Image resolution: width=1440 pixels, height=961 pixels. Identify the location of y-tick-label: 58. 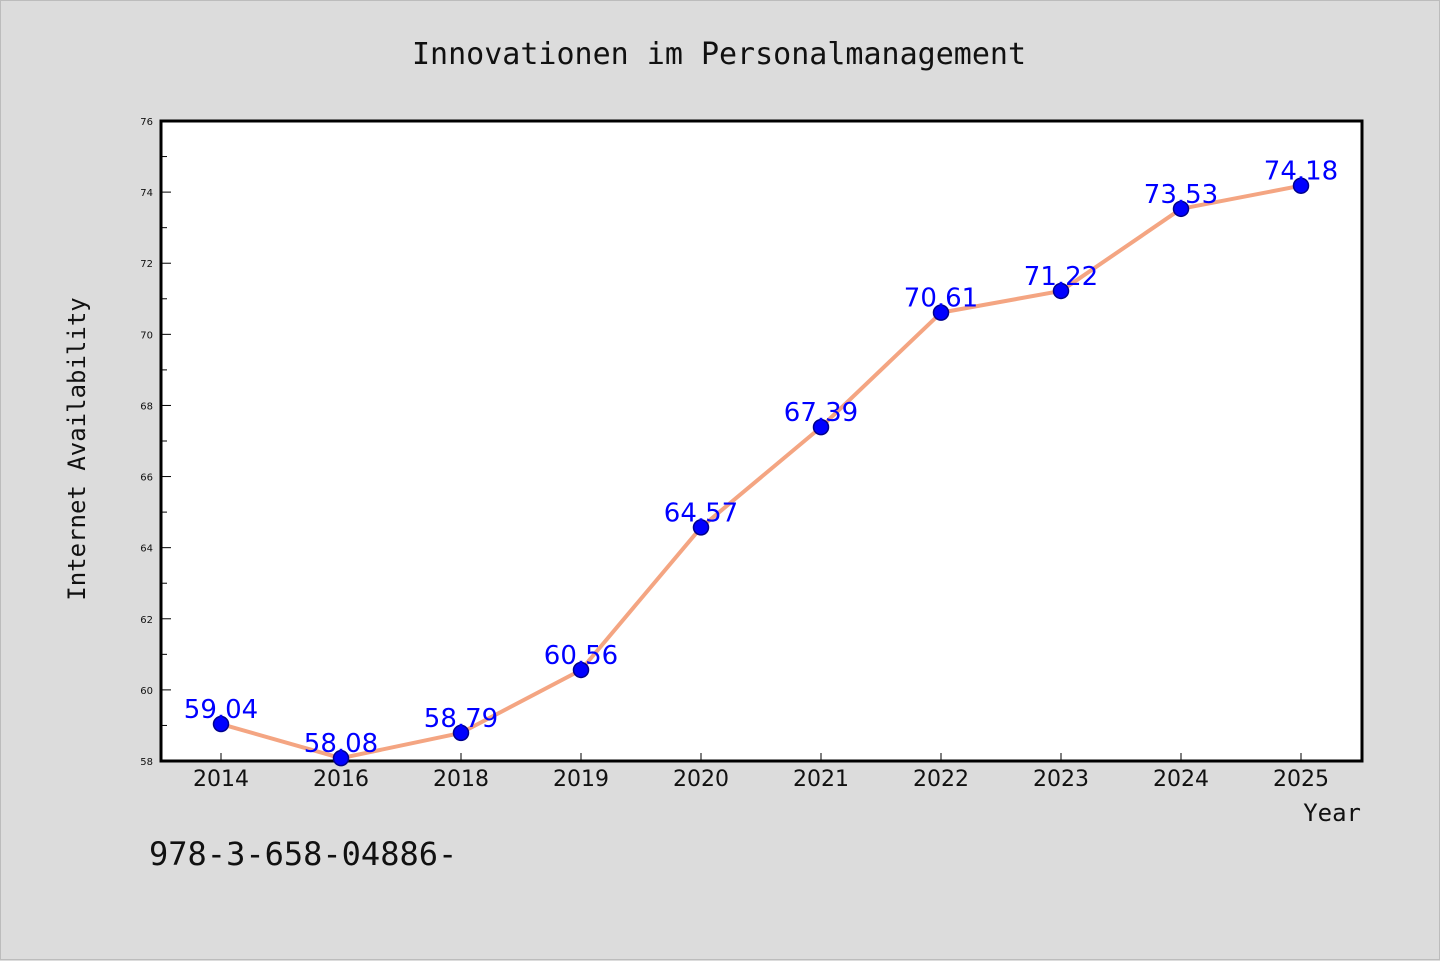
(146, 762).